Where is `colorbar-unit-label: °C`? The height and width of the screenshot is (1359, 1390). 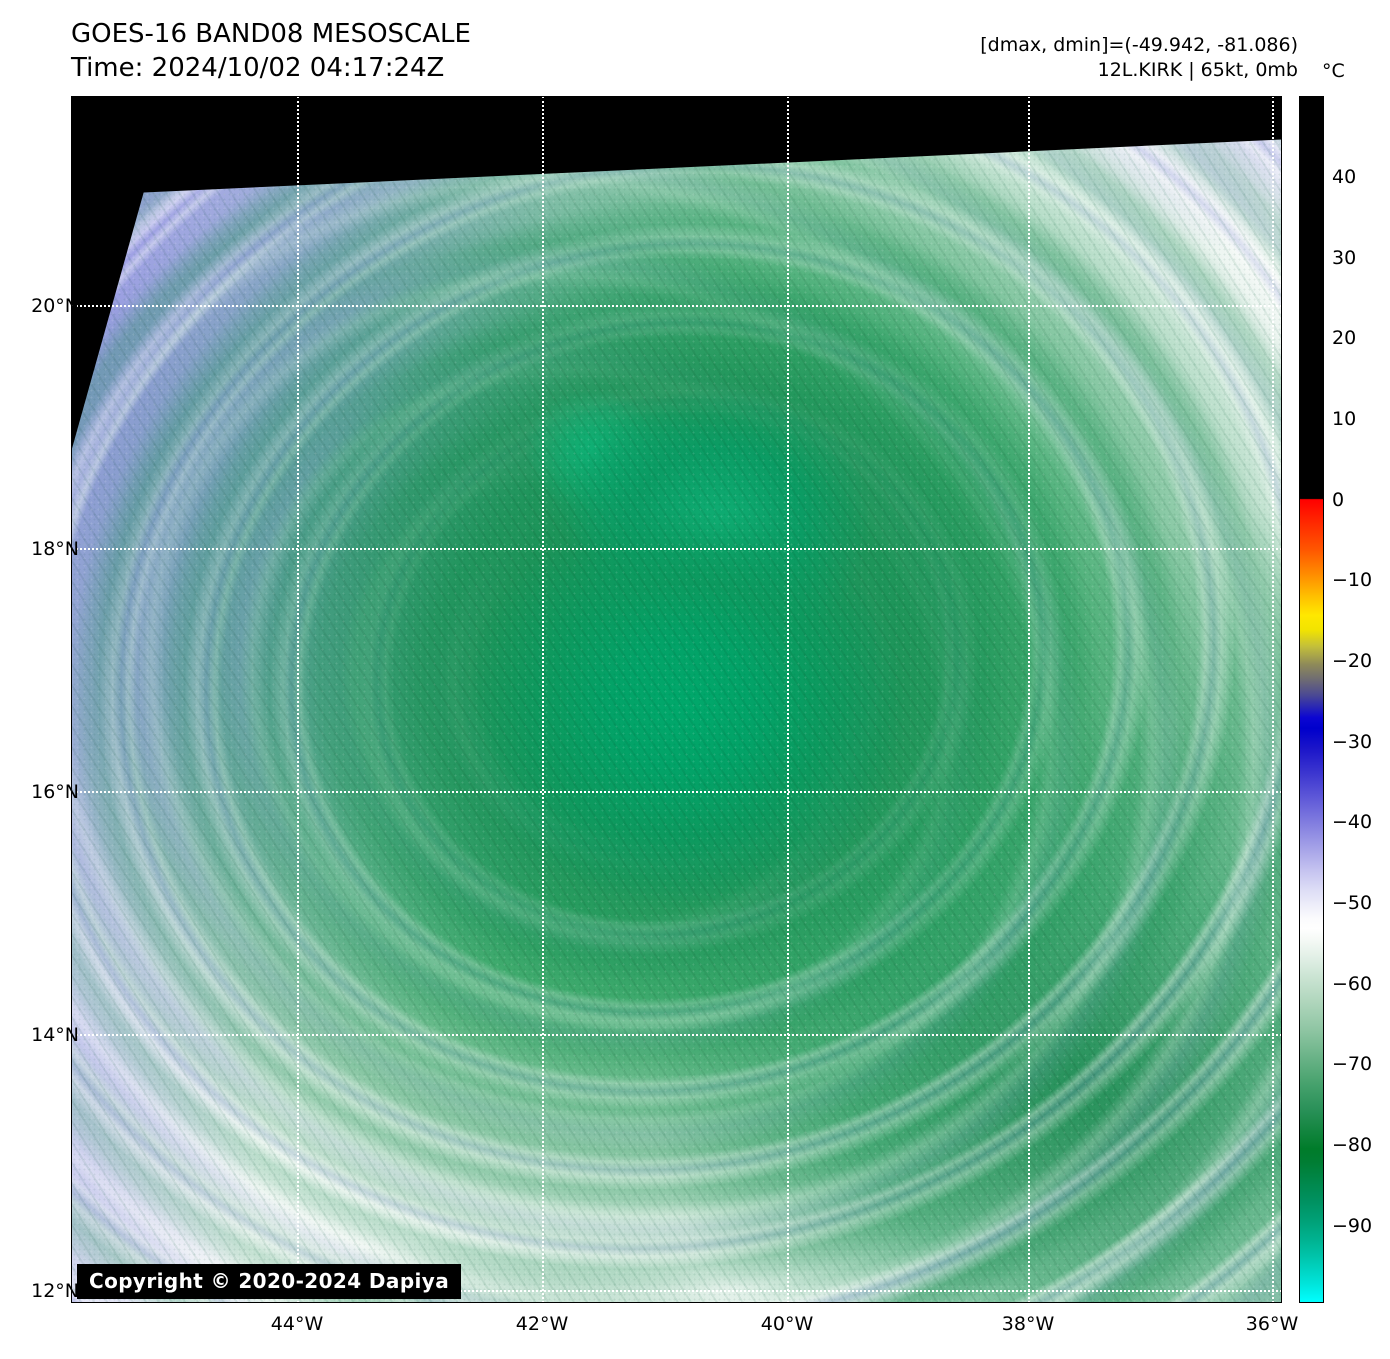
colorbar-unit-label: °C is located at coordinates (1333, 71).